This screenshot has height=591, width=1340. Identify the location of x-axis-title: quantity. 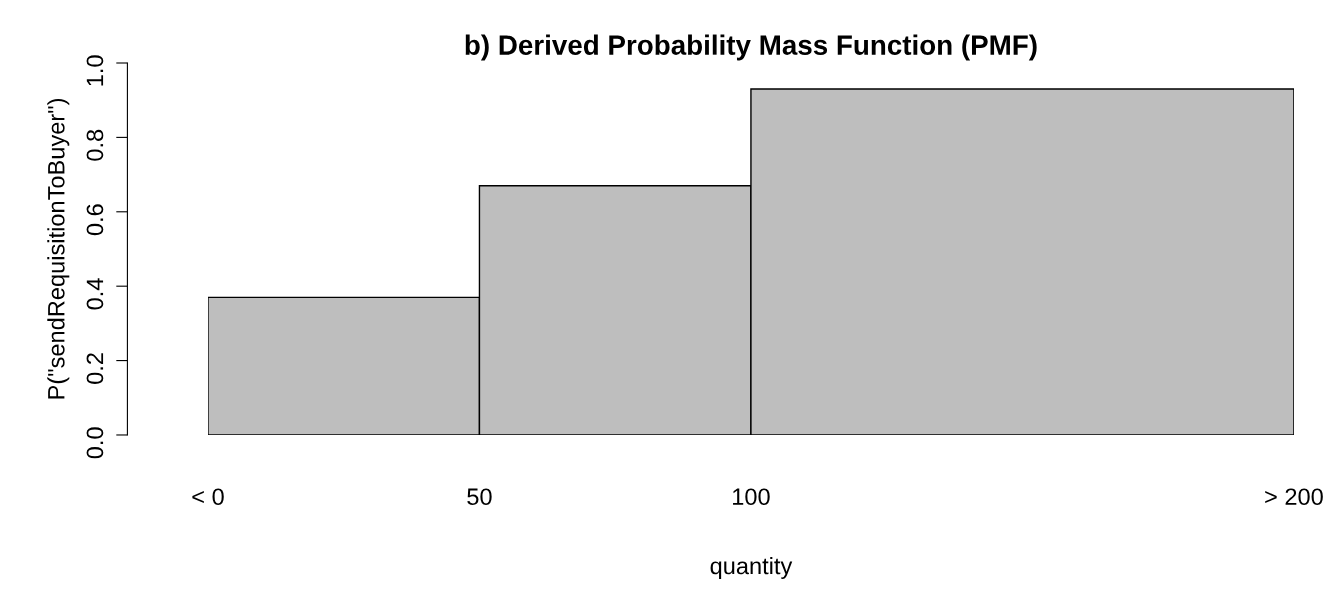
(751, 567).